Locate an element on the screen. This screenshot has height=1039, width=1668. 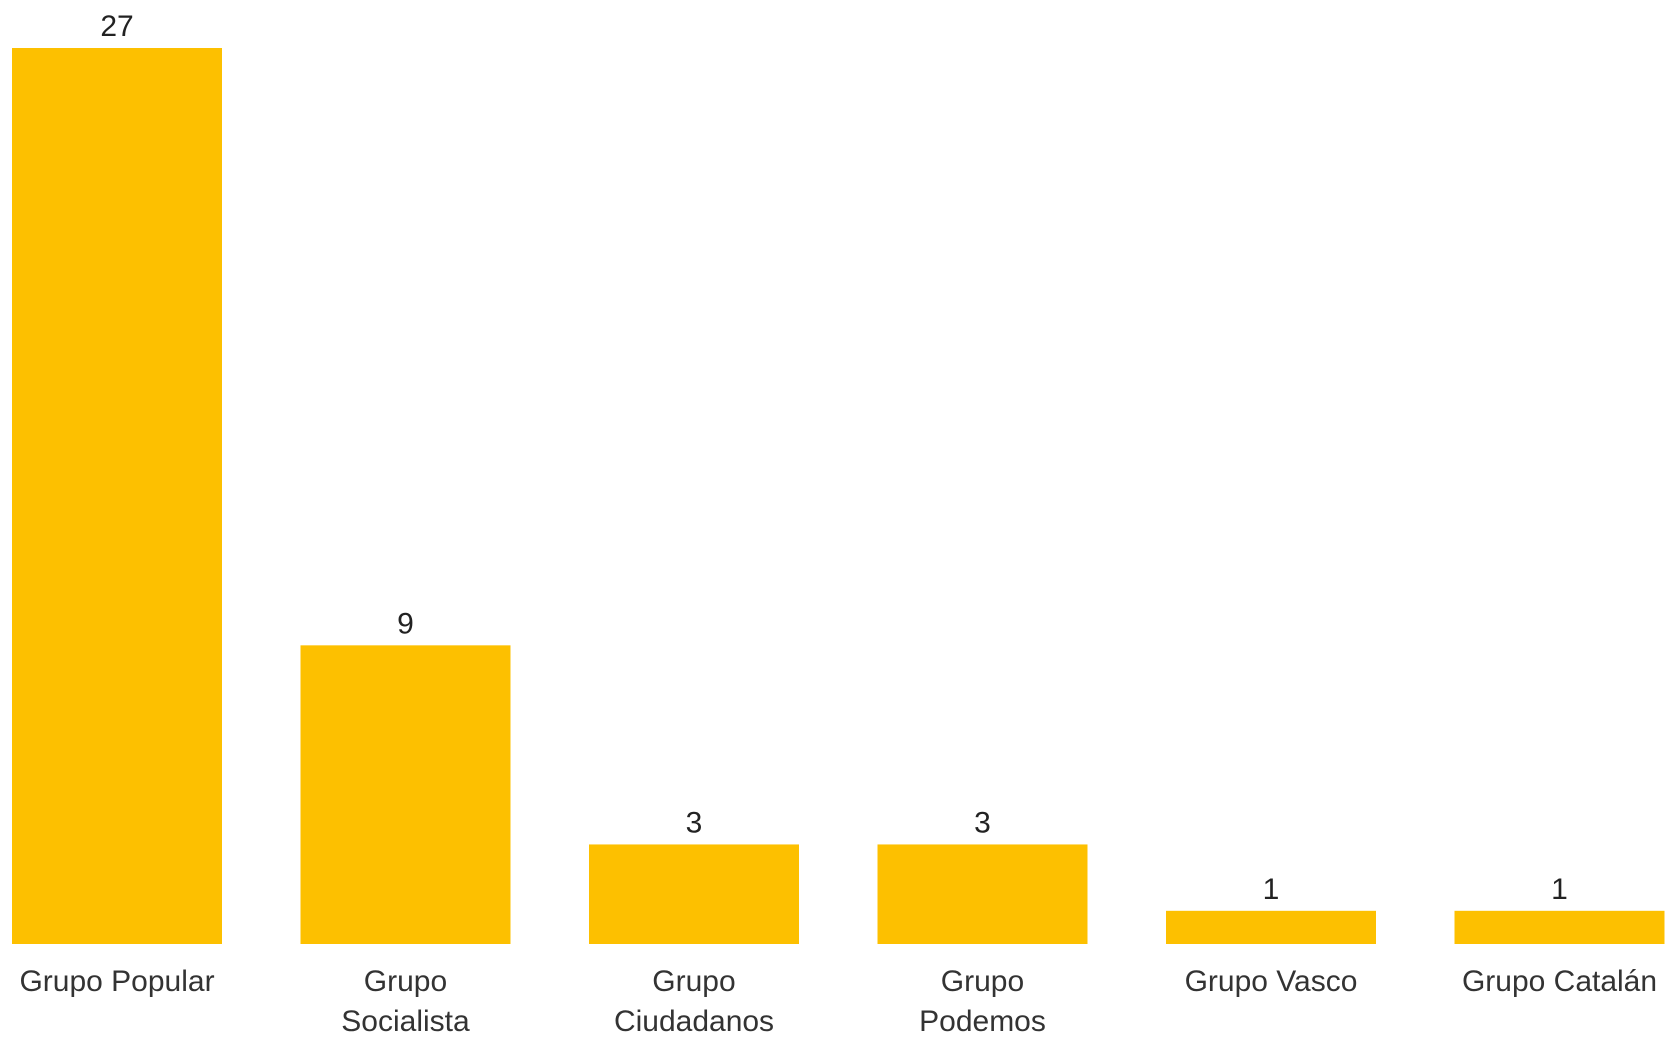
category-label: Grupo Socialista is located at coordinates (405, 1001).